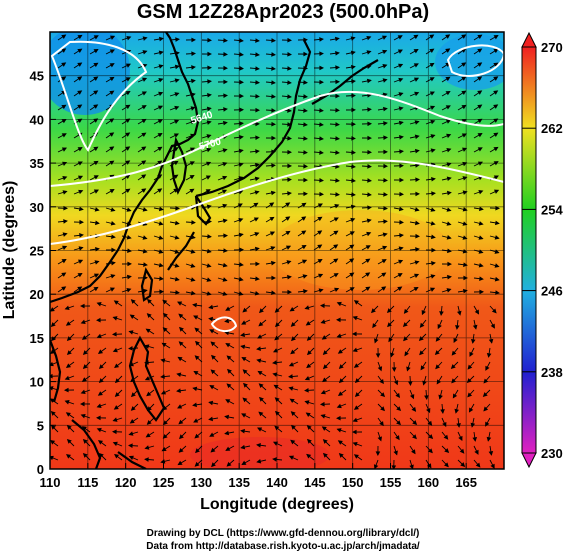  What do you see at coordinates (147, 378) in the screenshot?
I see `coast-philippines` at bounding box center [147, 378].